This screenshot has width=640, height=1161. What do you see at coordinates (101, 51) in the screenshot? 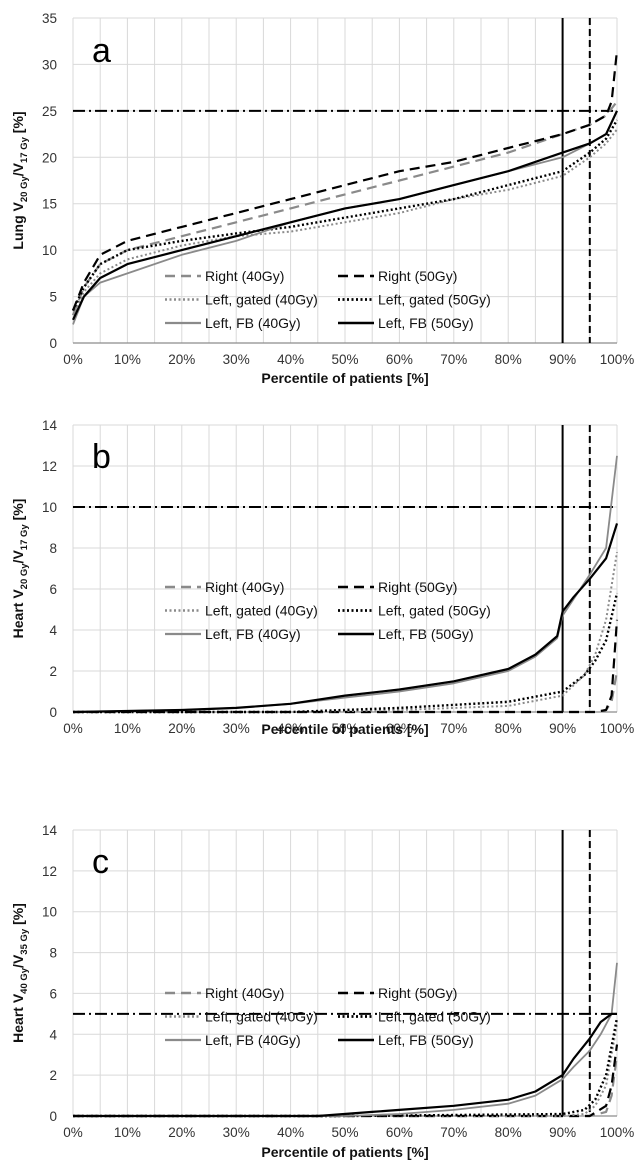
I see `panel-letter: a` at bounding box center [101, 51].